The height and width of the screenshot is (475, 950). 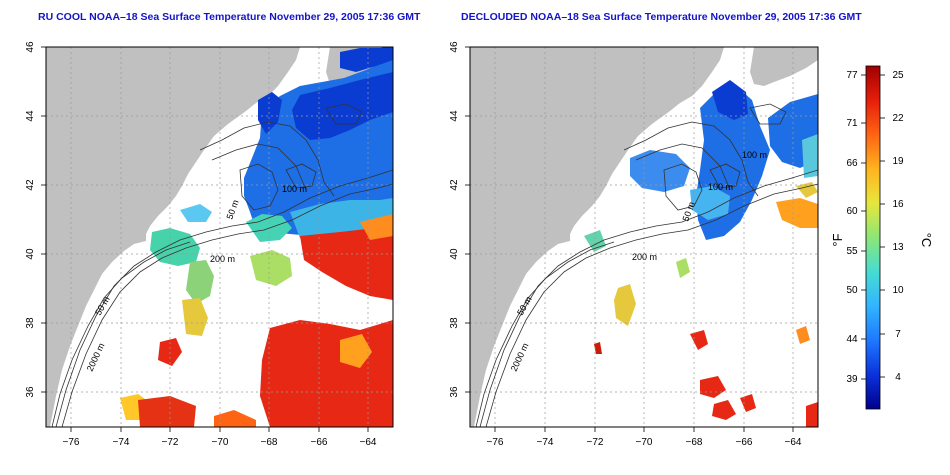 I want to click on x-axis-left: −76 −74 −72 −70 −68 −66 −64, so click(x=220, y=437).